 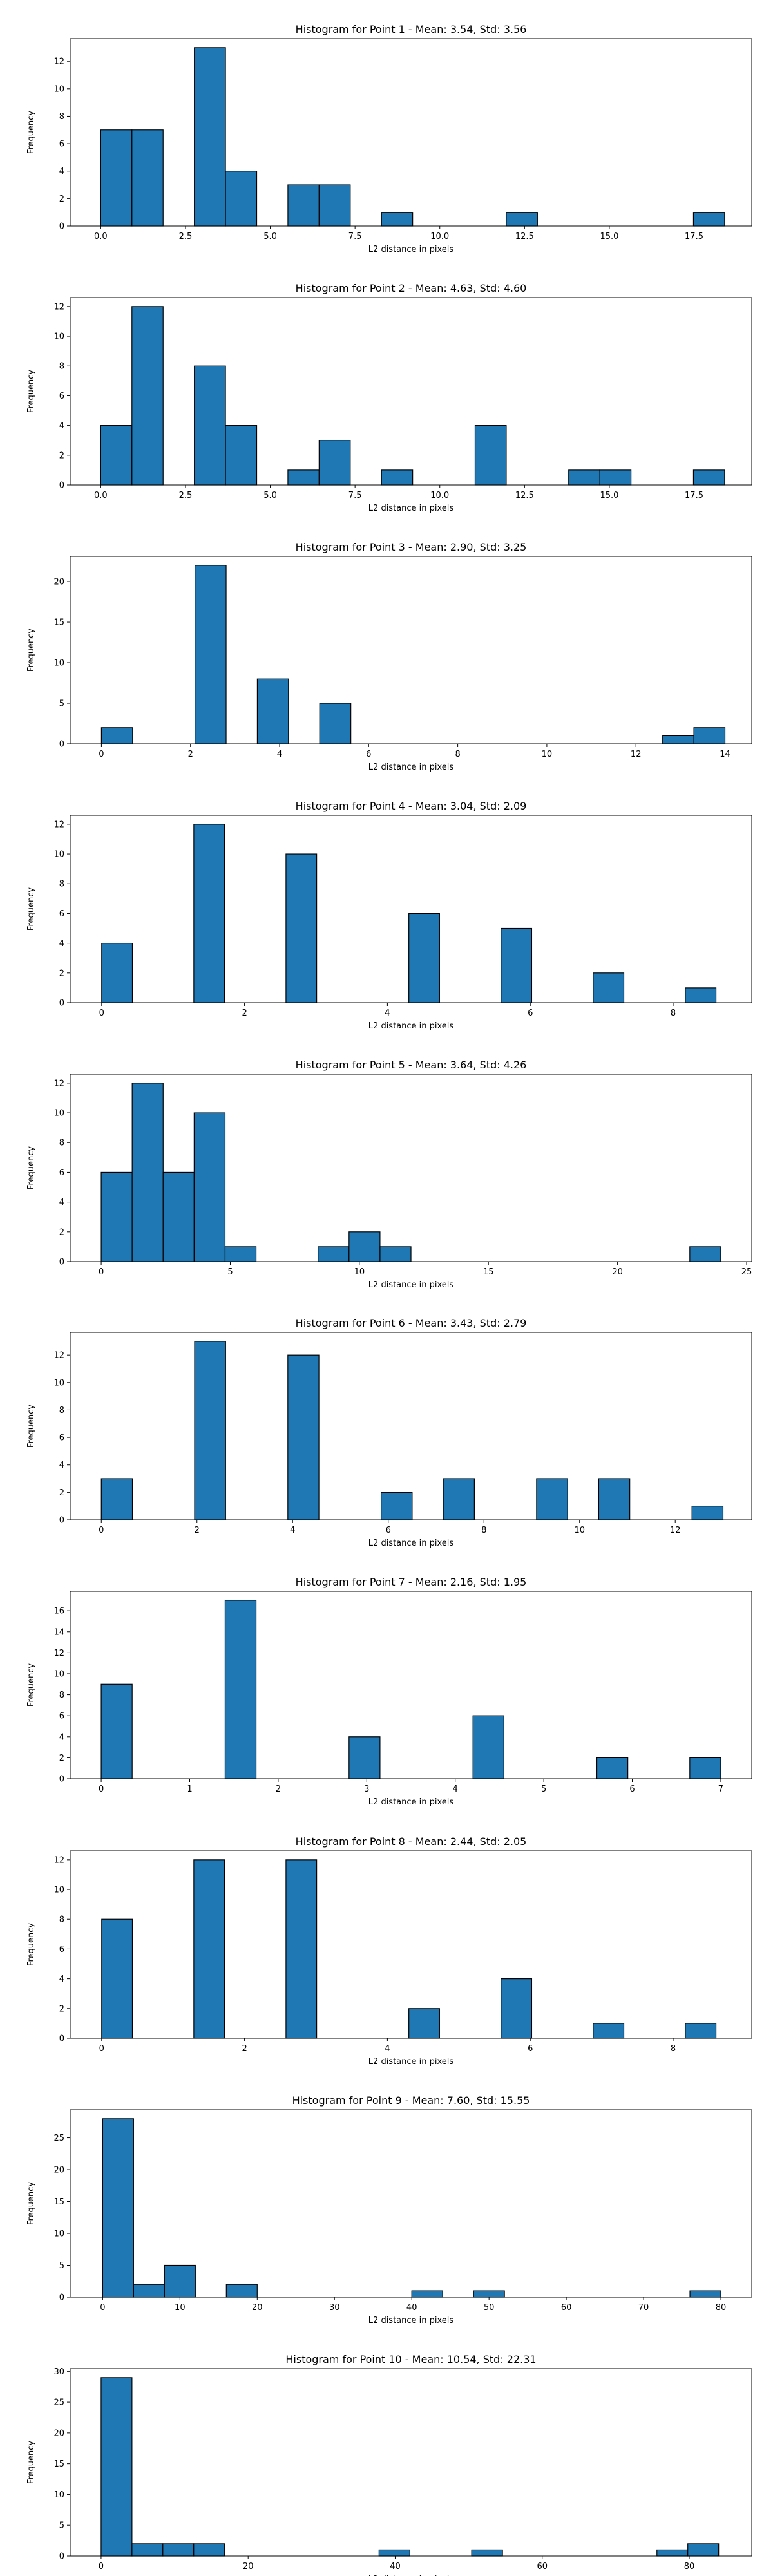 I want to click on chart1-axes-frame, so click(x=411, y=132).